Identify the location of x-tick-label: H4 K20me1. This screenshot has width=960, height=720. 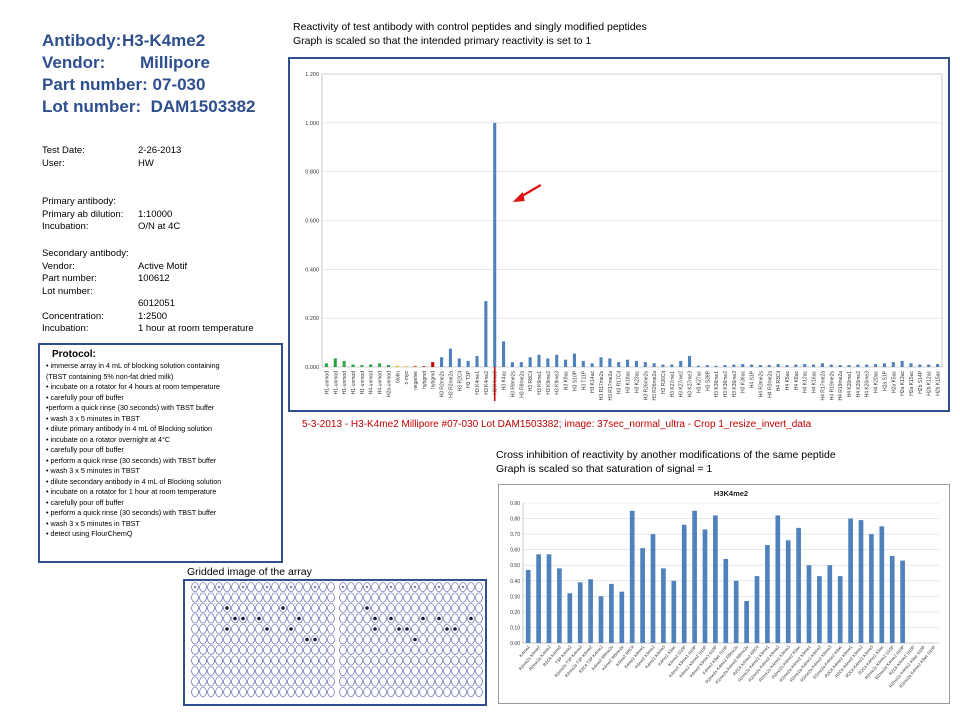
(850, 384).